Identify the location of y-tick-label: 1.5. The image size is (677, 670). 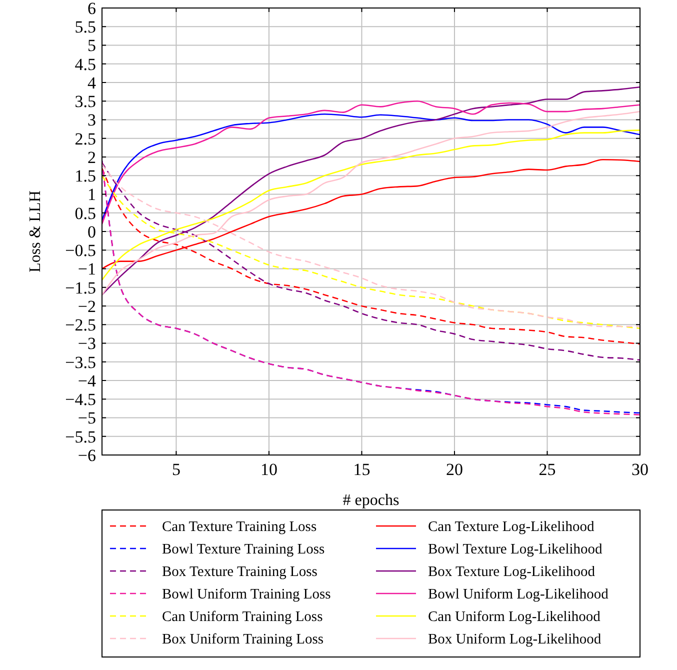
(85, 176).